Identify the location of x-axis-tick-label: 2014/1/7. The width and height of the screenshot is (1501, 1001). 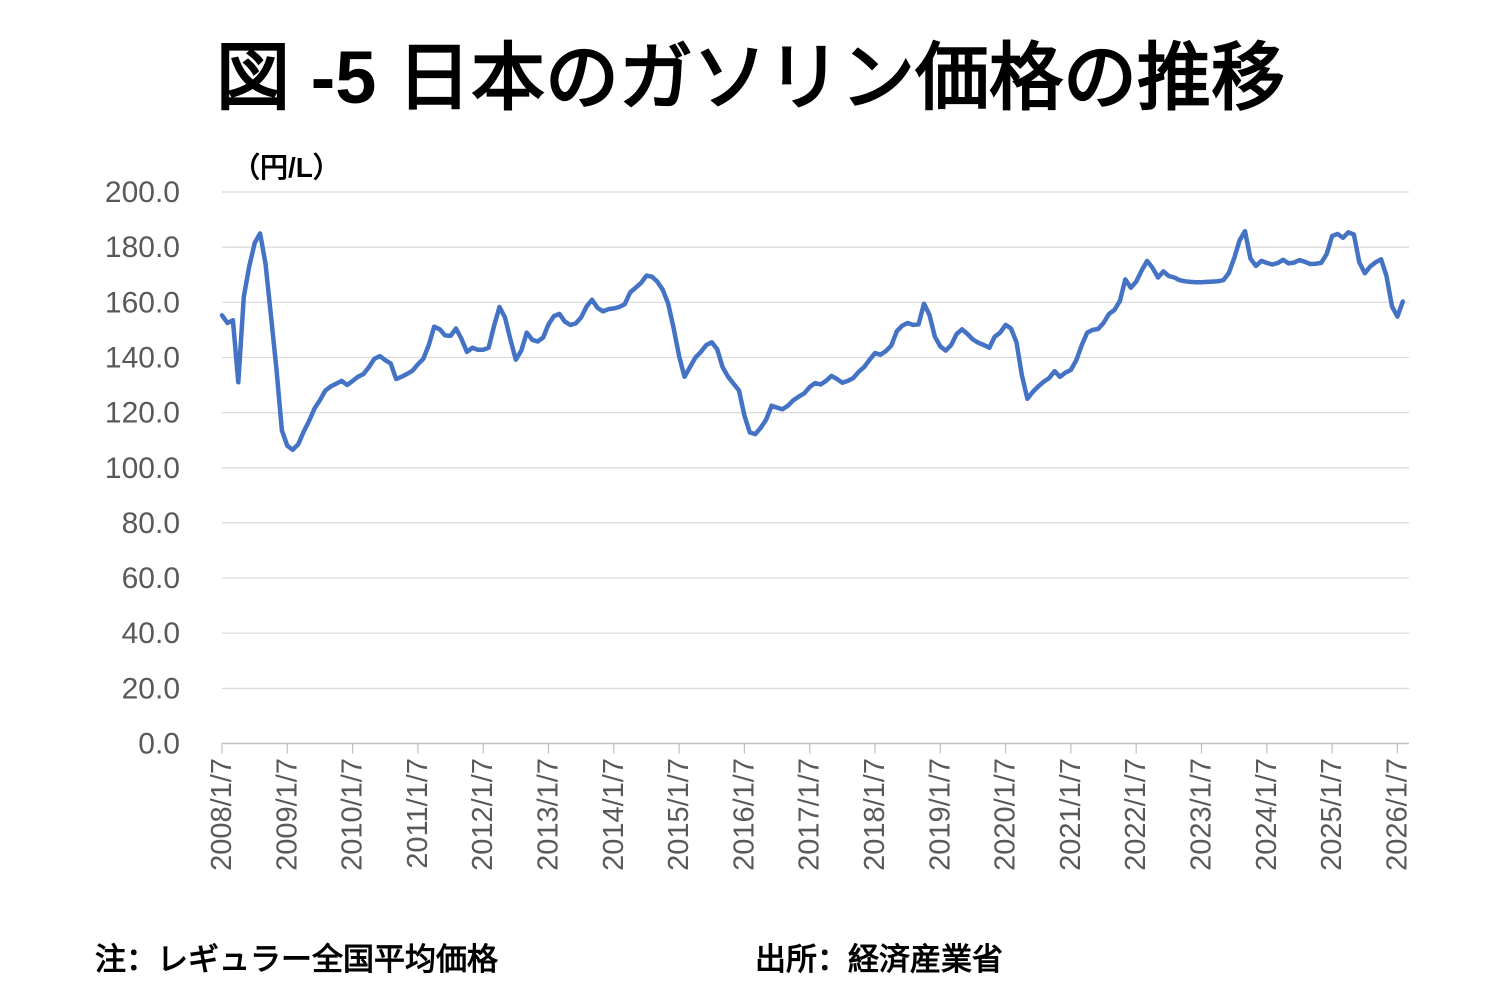
(614, 814).